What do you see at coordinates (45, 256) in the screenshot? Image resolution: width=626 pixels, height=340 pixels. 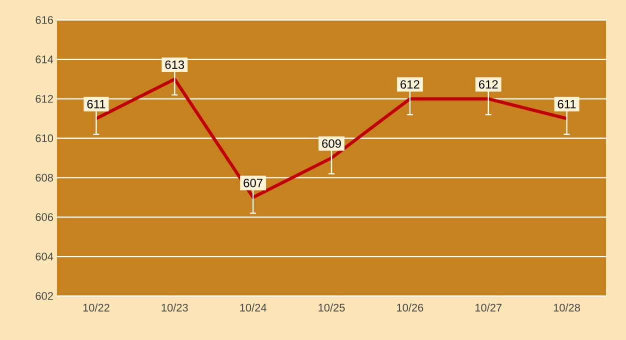 I see `y-tick-label: 604` at bounding box center [45, 256].